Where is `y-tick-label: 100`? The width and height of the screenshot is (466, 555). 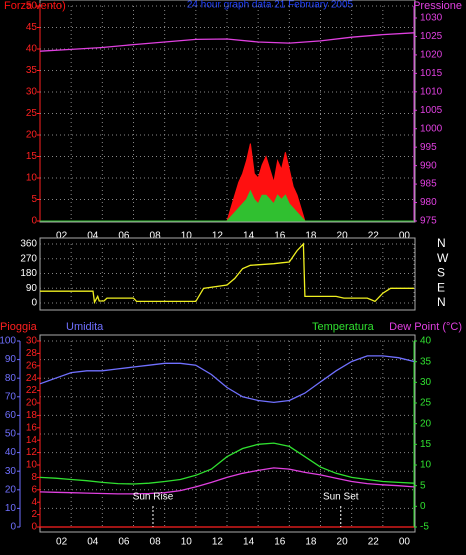
y-tick-label: 100 is located at coordinates (8, 341).